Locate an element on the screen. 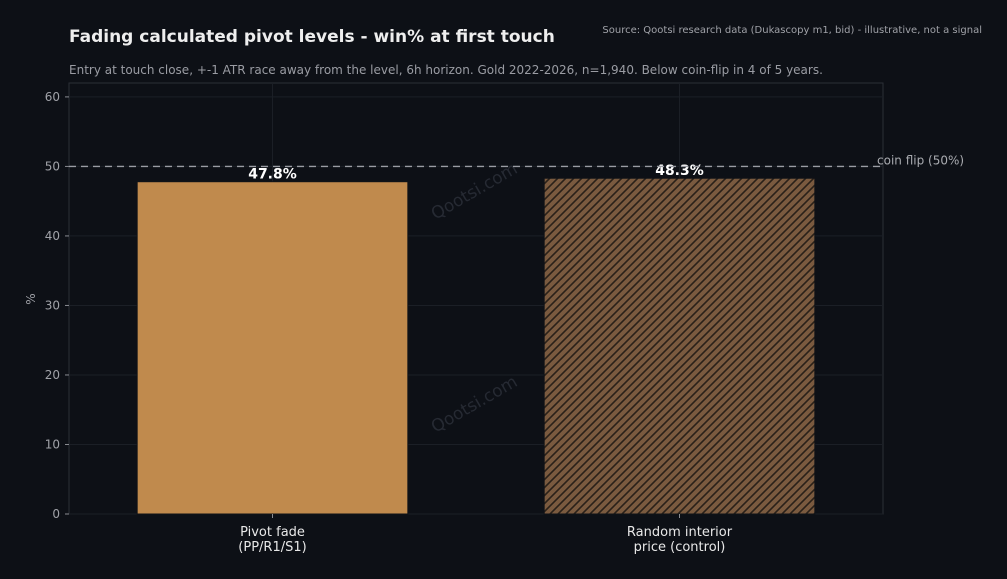 The height and width of the screenshot is (579, 1007). y-tick-label: 50 is located at coordinates (52, 166).